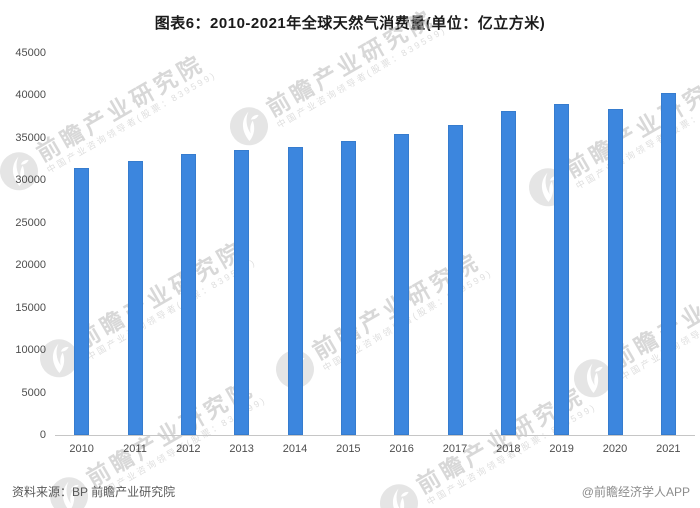 This screenshot has height=508, width=700. I want to click on credit-note: @前瞻经济学人APP, so click(635, 492).